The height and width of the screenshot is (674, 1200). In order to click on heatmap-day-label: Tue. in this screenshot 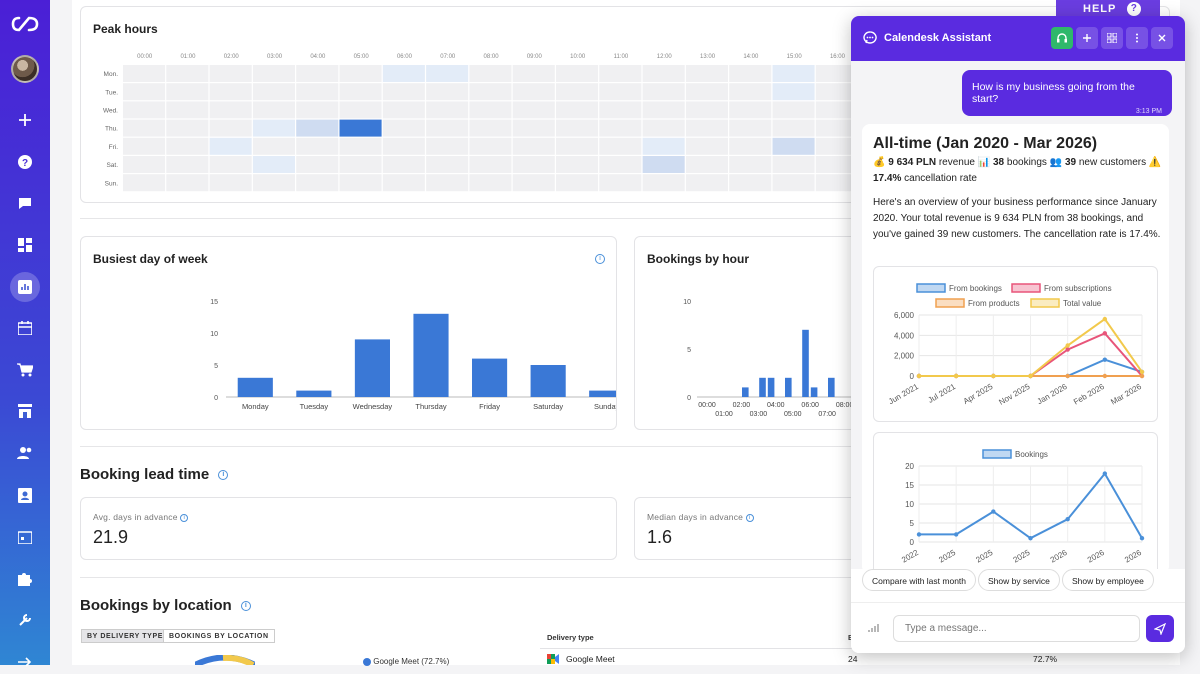, I will do `click(111, 92)`.